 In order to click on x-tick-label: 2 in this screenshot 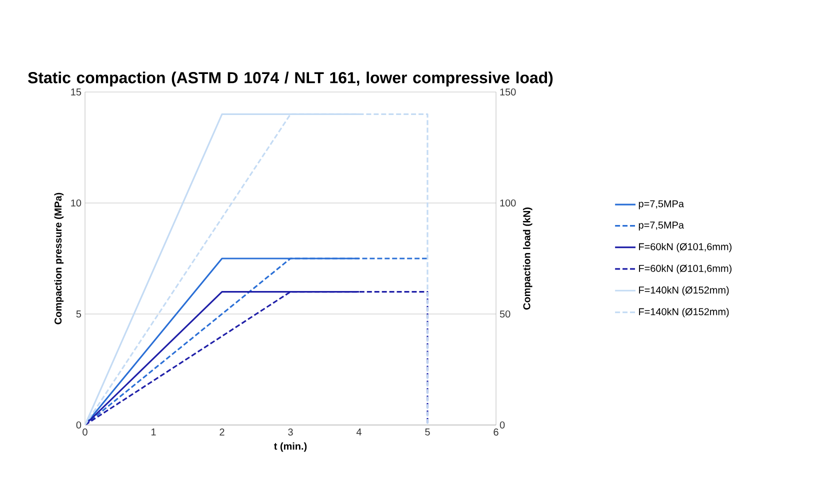, I will do `click(222, 432)`.